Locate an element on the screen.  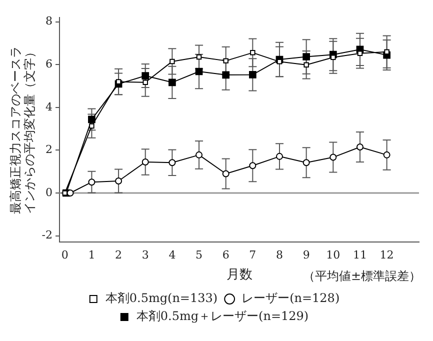
legend-label: 本剤0.5mg(n=133) is located at coordinates (161, 298).